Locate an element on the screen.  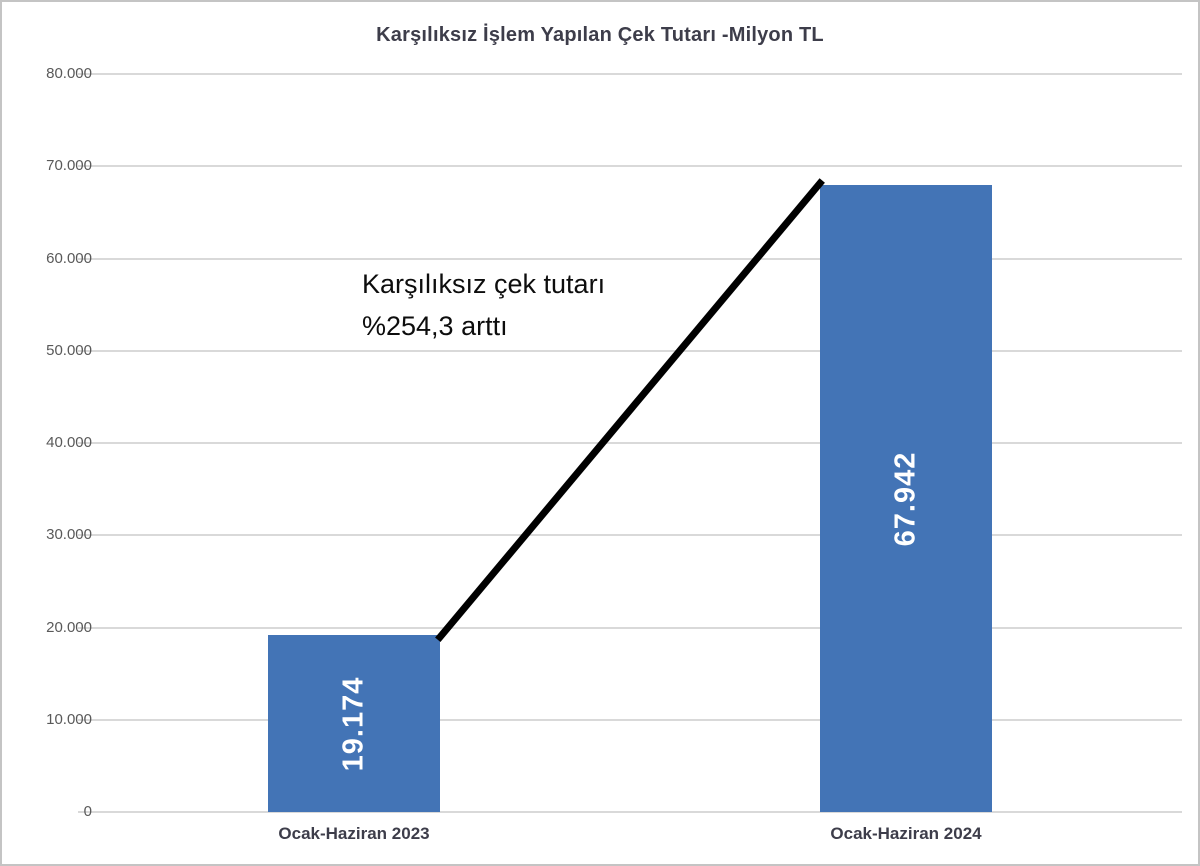
gridline-10.000 is located at coordinates (630, 719).